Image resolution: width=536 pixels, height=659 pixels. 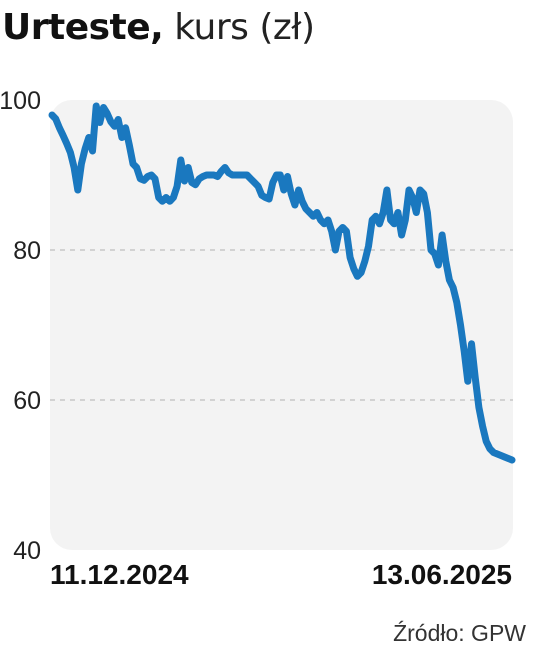 I want to click on x-tick-label: 13.06.2025, so click(x=442, y=574).